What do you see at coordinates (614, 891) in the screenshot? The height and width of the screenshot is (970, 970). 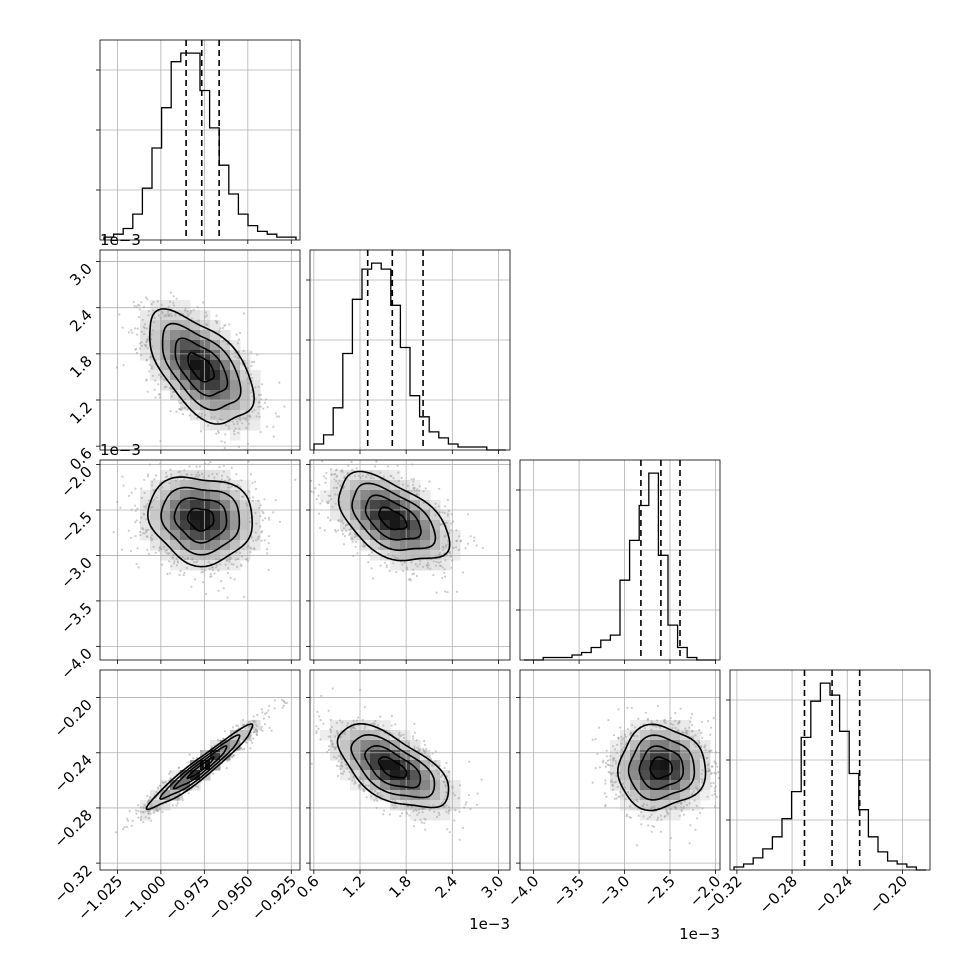 I see `x-tick-label: −3.0` at bounding box center [614, 891].